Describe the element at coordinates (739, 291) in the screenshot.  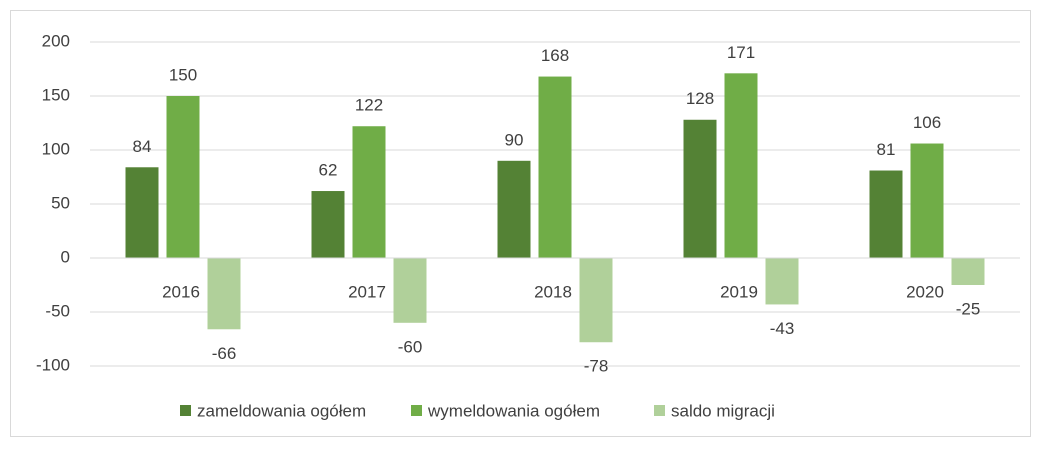
I see `x-tick-label: 2019` at that location.